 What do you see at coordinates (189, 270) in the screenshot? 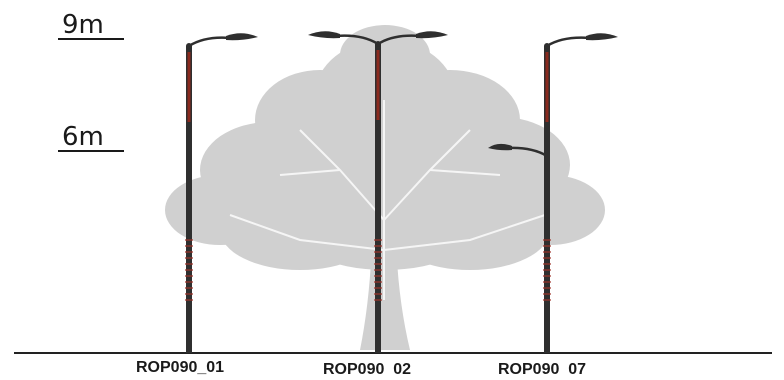
I see `pole-1-rings` at bounding box center [189, 270].